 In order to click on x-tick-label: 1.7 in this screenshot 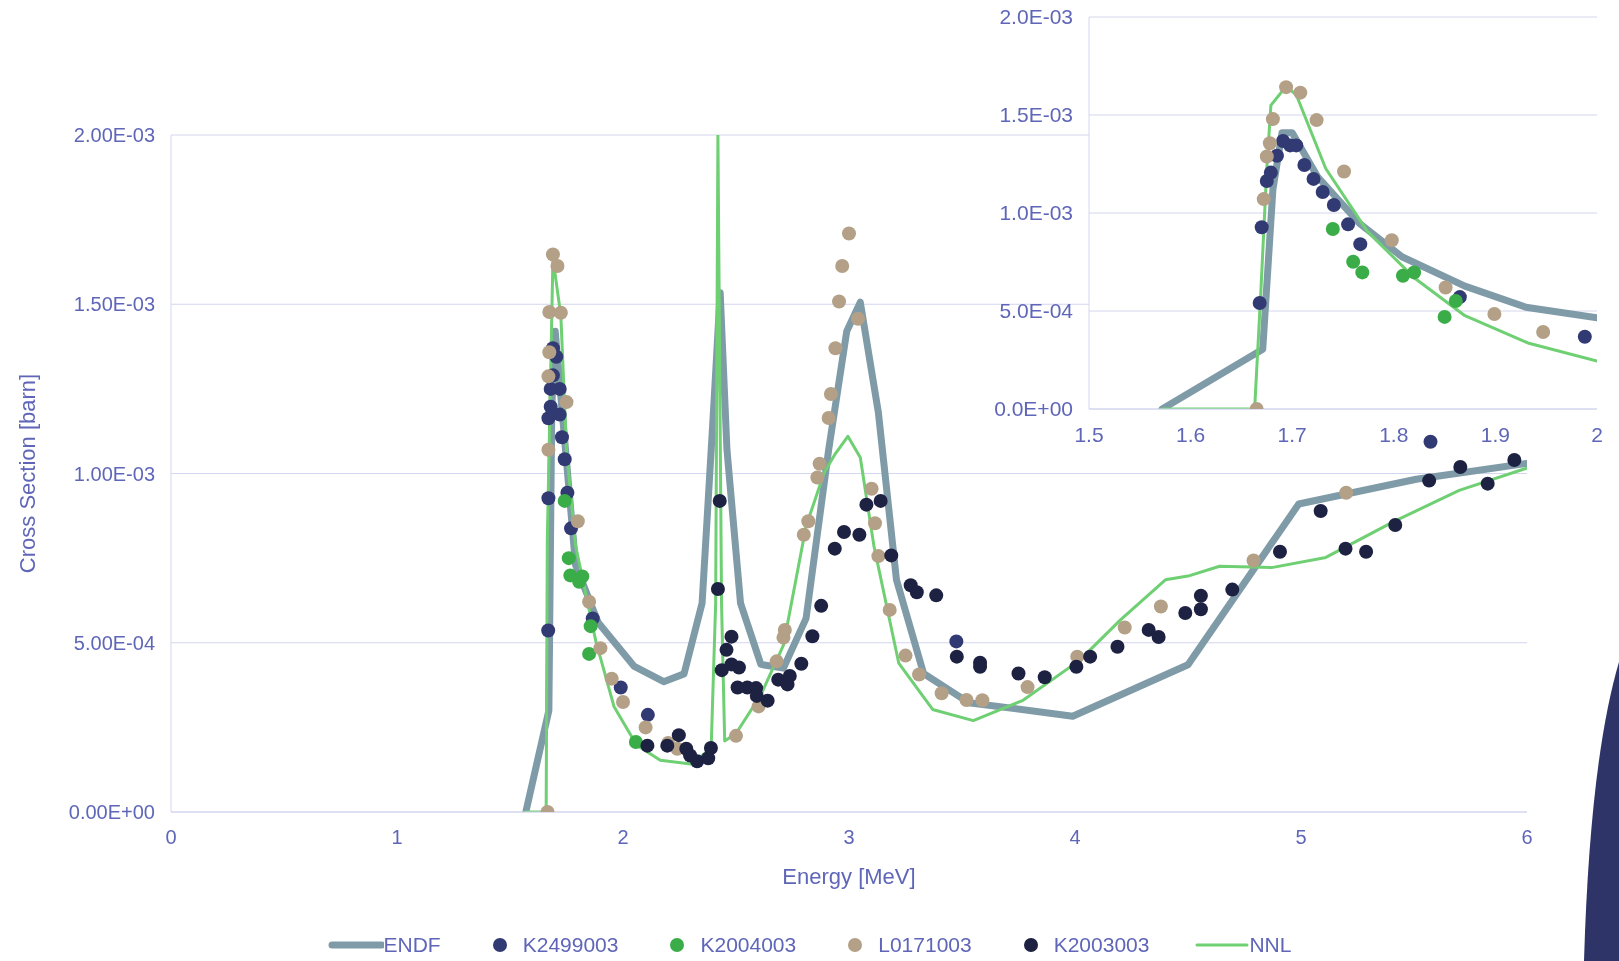, I will do `click(1292, 434)`.